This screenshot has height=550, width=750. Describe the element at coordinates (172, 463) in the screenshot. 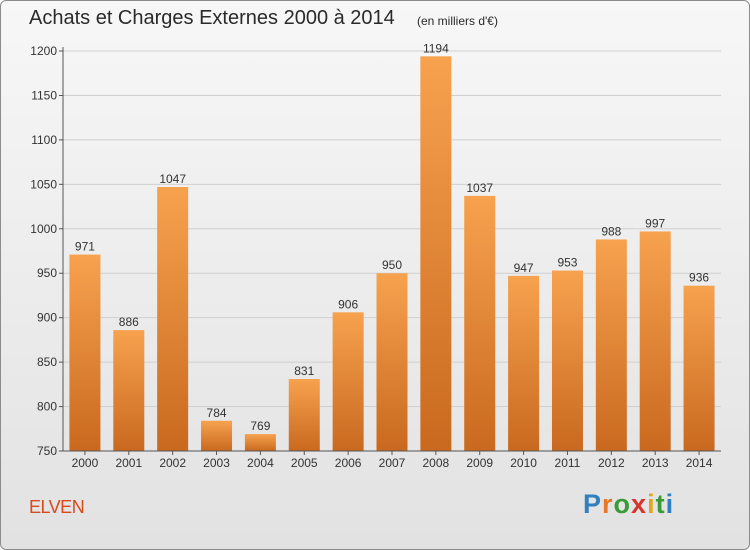

I see `x-tick-label: 2002` at that location.